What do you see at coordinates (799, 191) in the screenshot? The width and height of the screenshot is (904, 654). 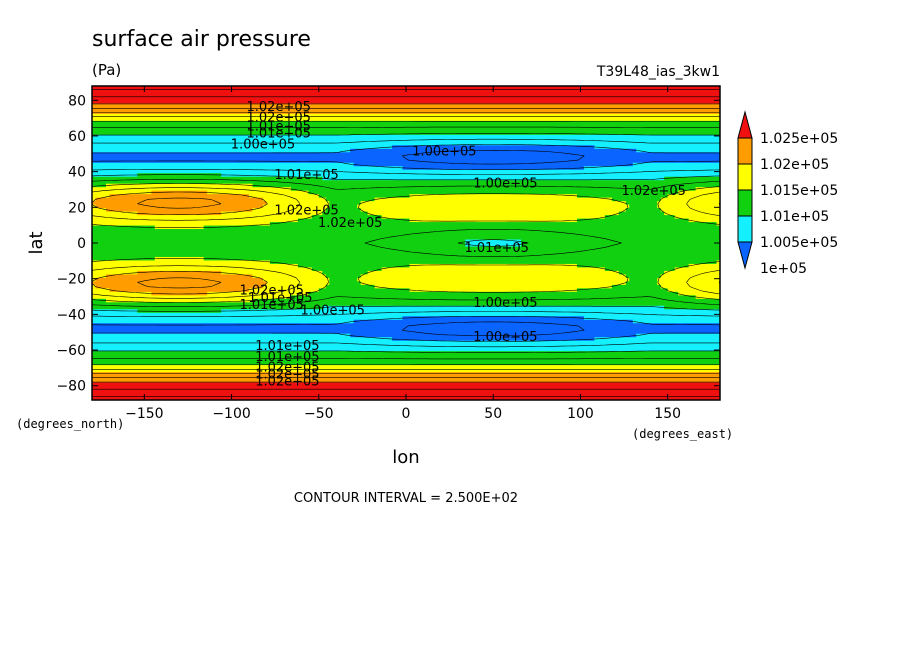 I see `colorbar-label: 1.015e+05` at bounding box center [799, 191].